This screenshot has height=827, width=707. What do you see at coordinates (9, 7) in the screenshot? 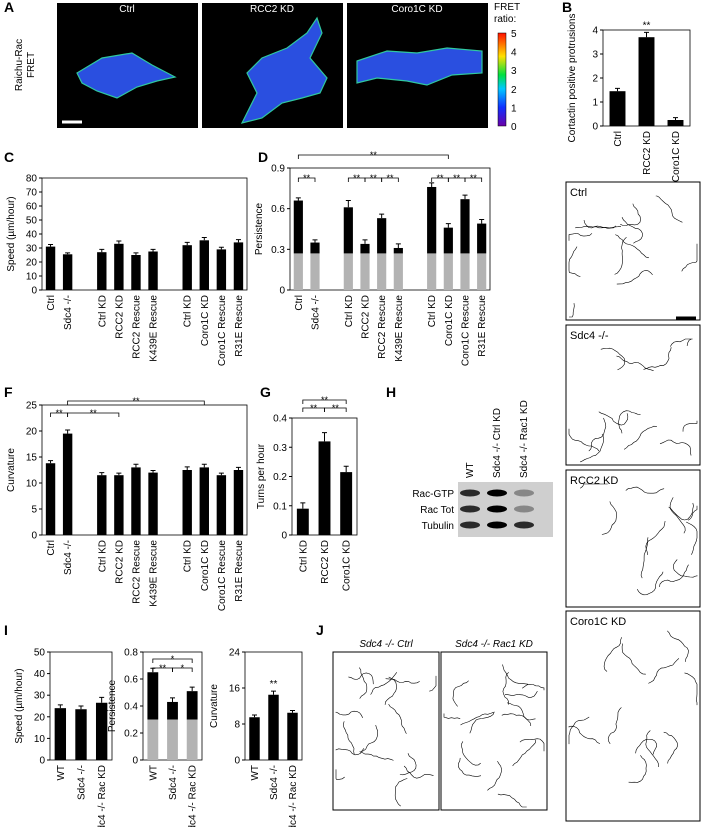
I see `panel-letter: A` at bounding box center [9, 7].